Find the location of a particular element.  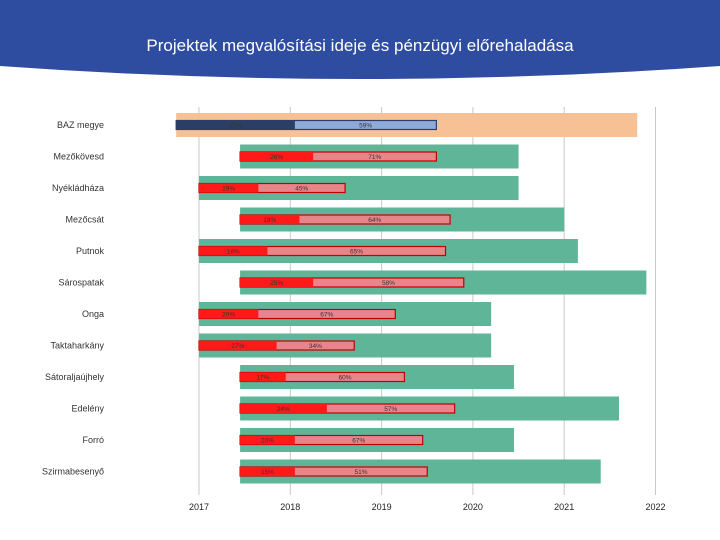

spent-pct-label: 26% is located at coordinates (276, 157).